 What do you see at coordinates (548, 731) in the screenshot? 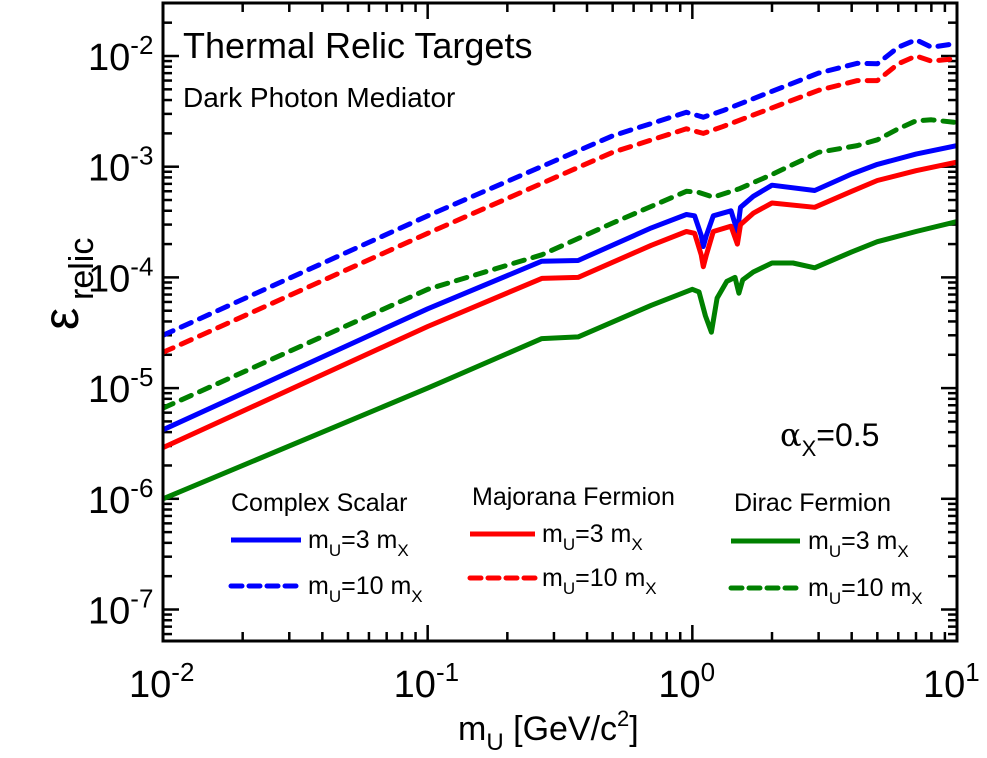
I see `x-axis-label: mU [GeV/c2]` at bounding box center [548, 731].